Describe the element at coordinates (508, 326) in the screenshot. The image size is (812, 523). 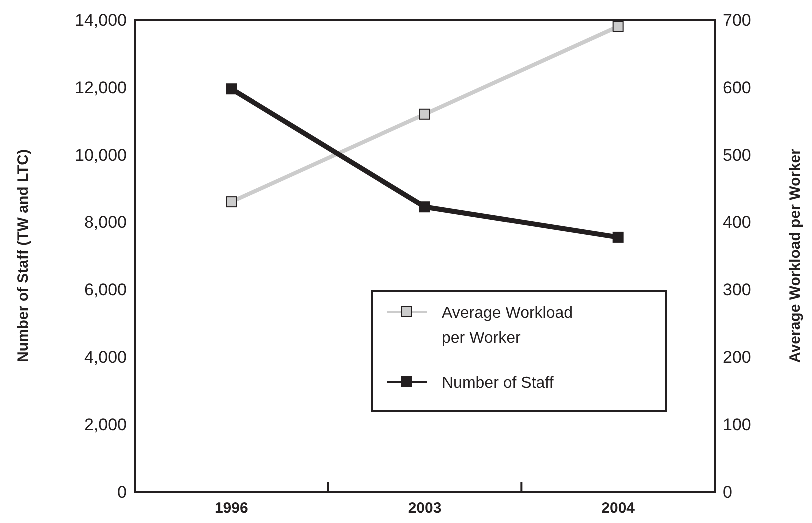
I see `legend-label: Average Workload per Worker` at that location.